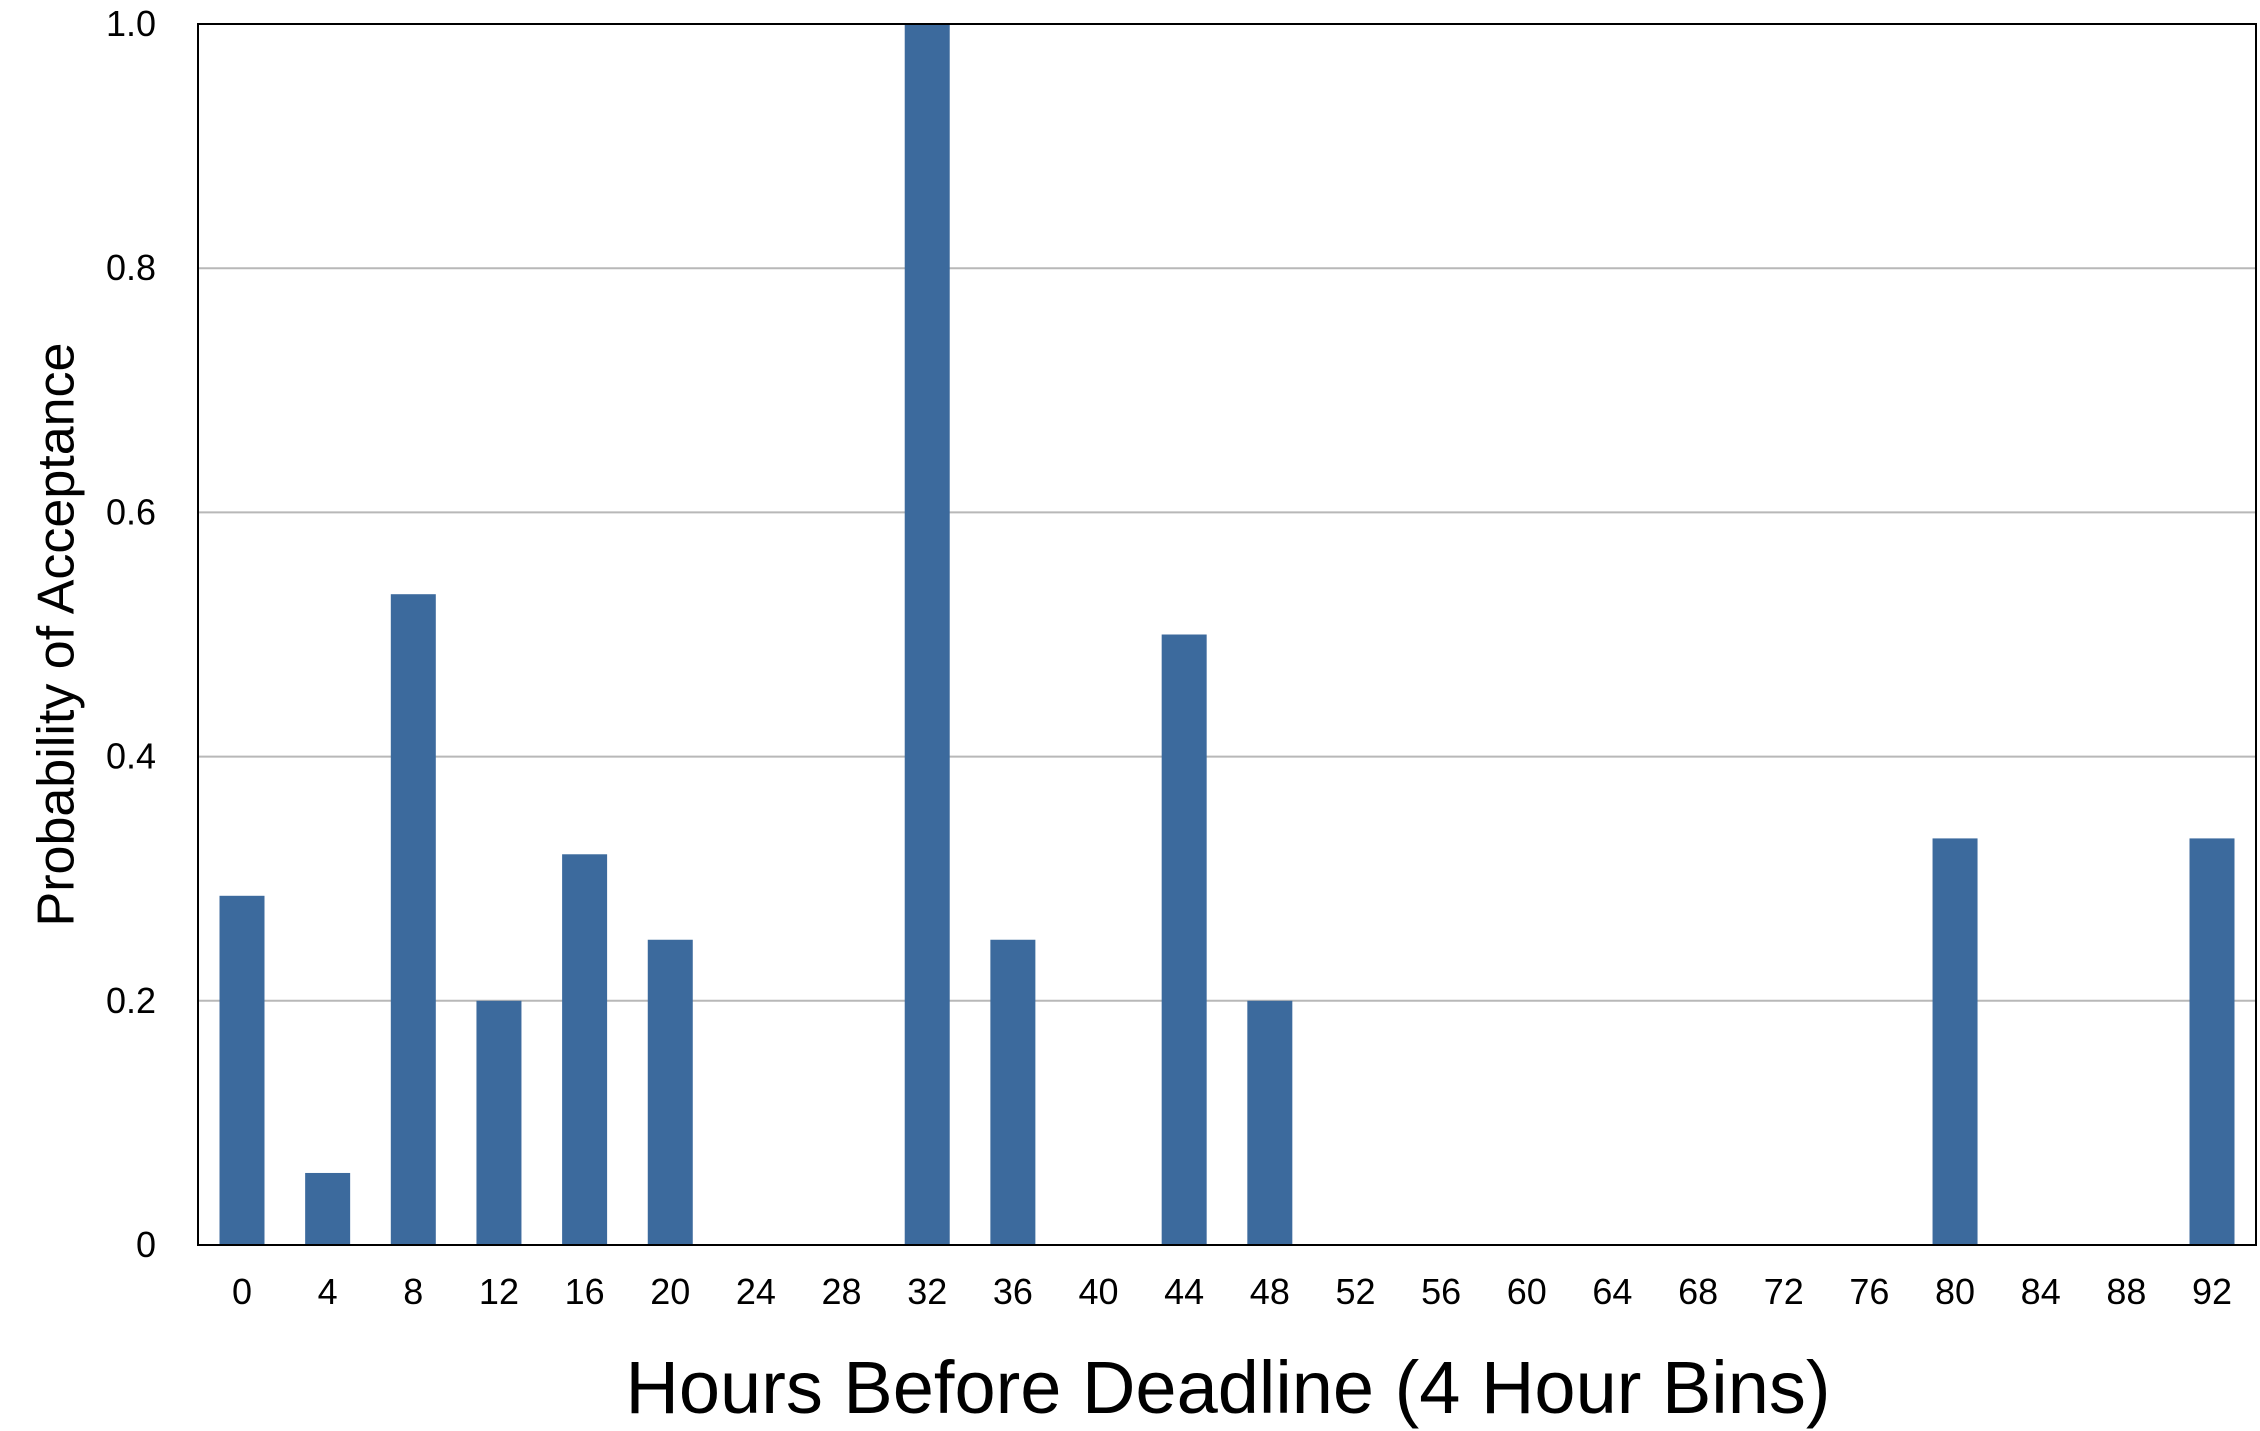  What do you see at coordinates (1441, 1291) in the screenshot?
I see `x-tick-label: 56` at bounding box center [1441, 1291].